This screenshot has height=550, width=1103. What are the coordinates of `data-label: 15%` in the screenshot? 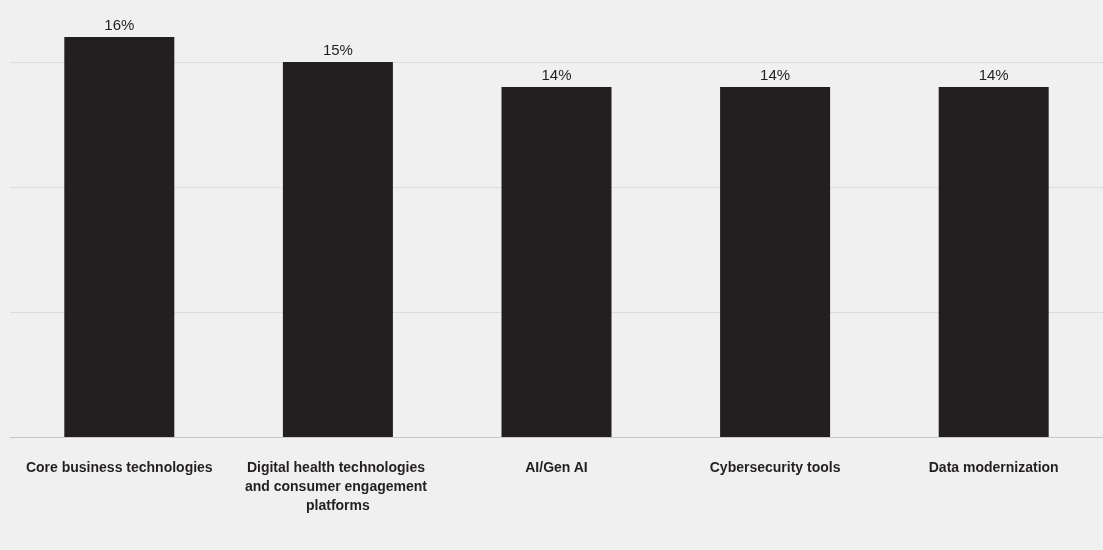 It's located at (337, 49).